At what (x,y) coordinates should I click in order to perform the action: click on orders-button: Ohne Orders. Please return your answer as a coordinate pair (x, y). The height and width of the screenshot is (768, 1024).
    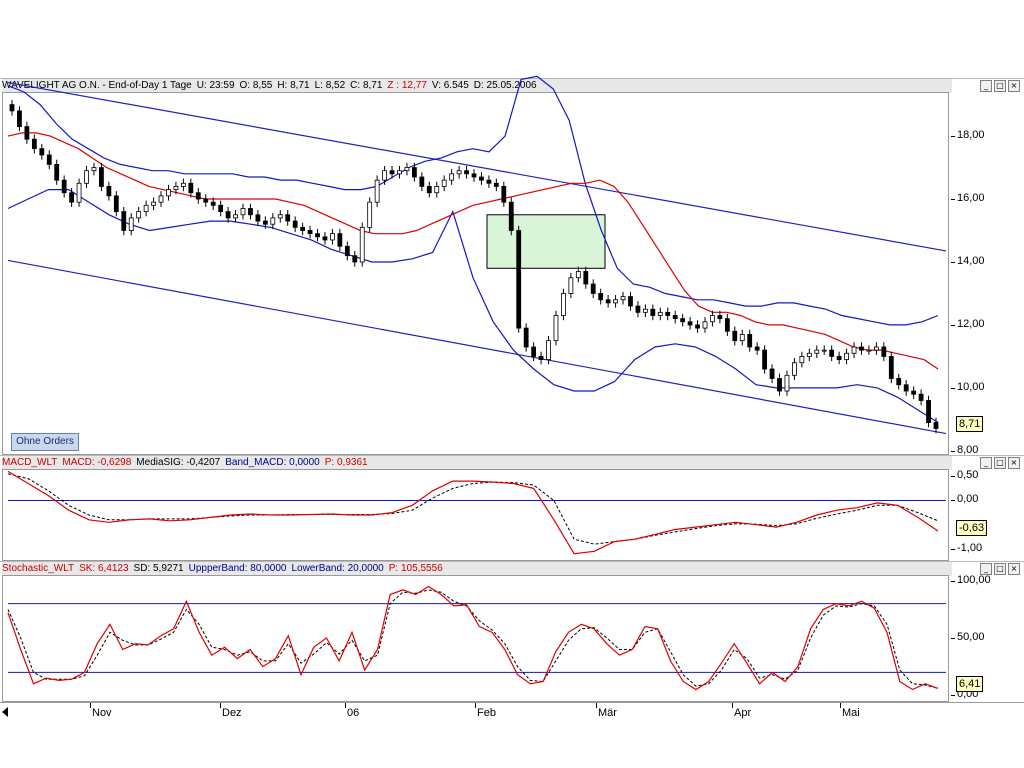
    Looking at the image, I should click on (45, 442).